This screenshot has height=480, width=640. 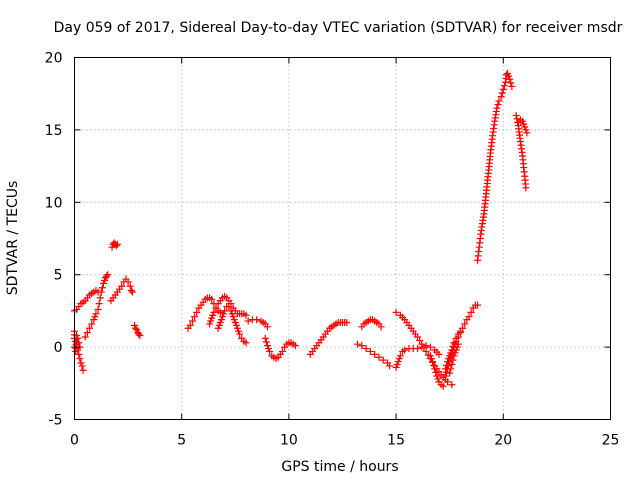 What do you see at coordinates (181, 441) in the screenshot?
I see `x-tick-label: 5` at bounding box center [181, 441].